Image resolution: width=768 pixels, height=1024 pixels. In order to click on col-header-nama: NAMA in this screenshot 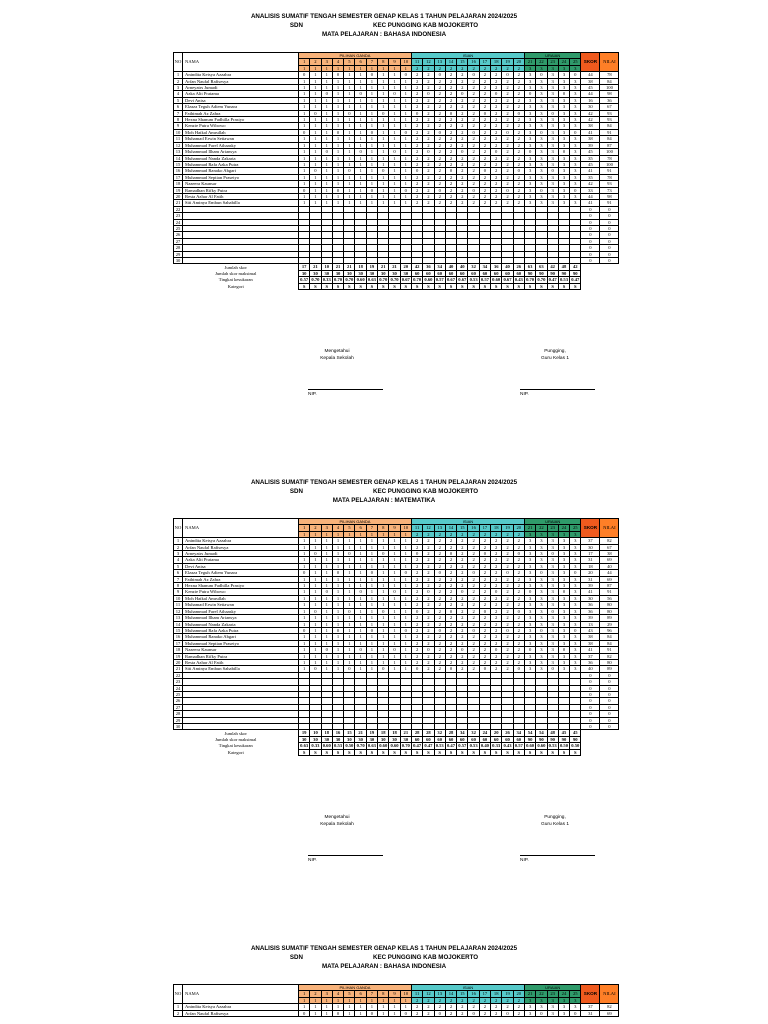, I will do `click(240, 994)`.